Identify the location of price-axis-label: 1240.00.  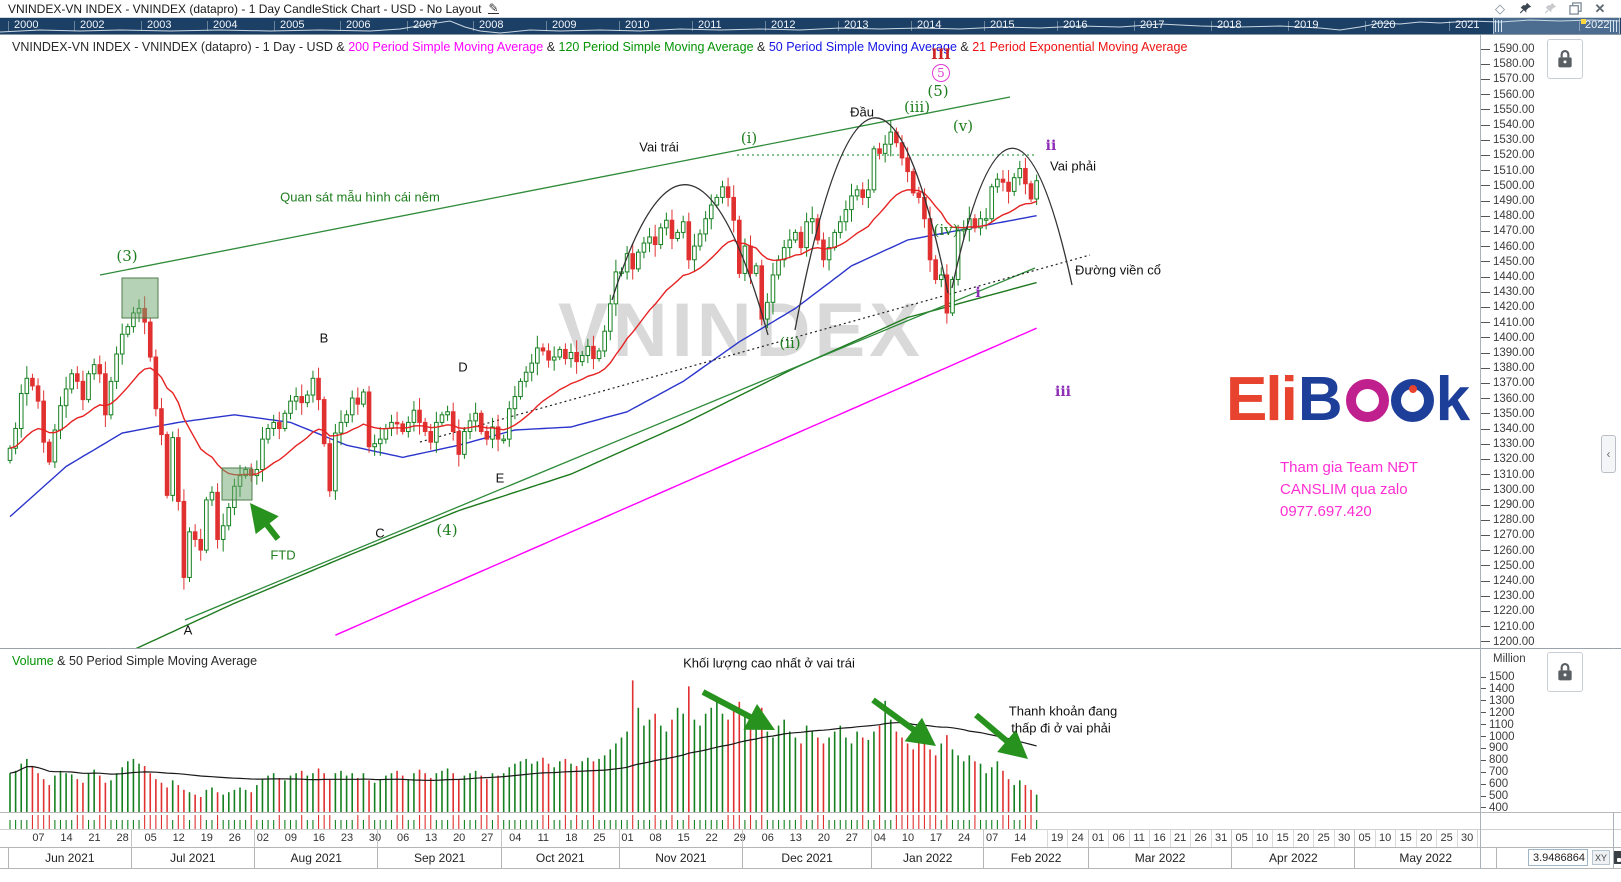
(1508, 581).